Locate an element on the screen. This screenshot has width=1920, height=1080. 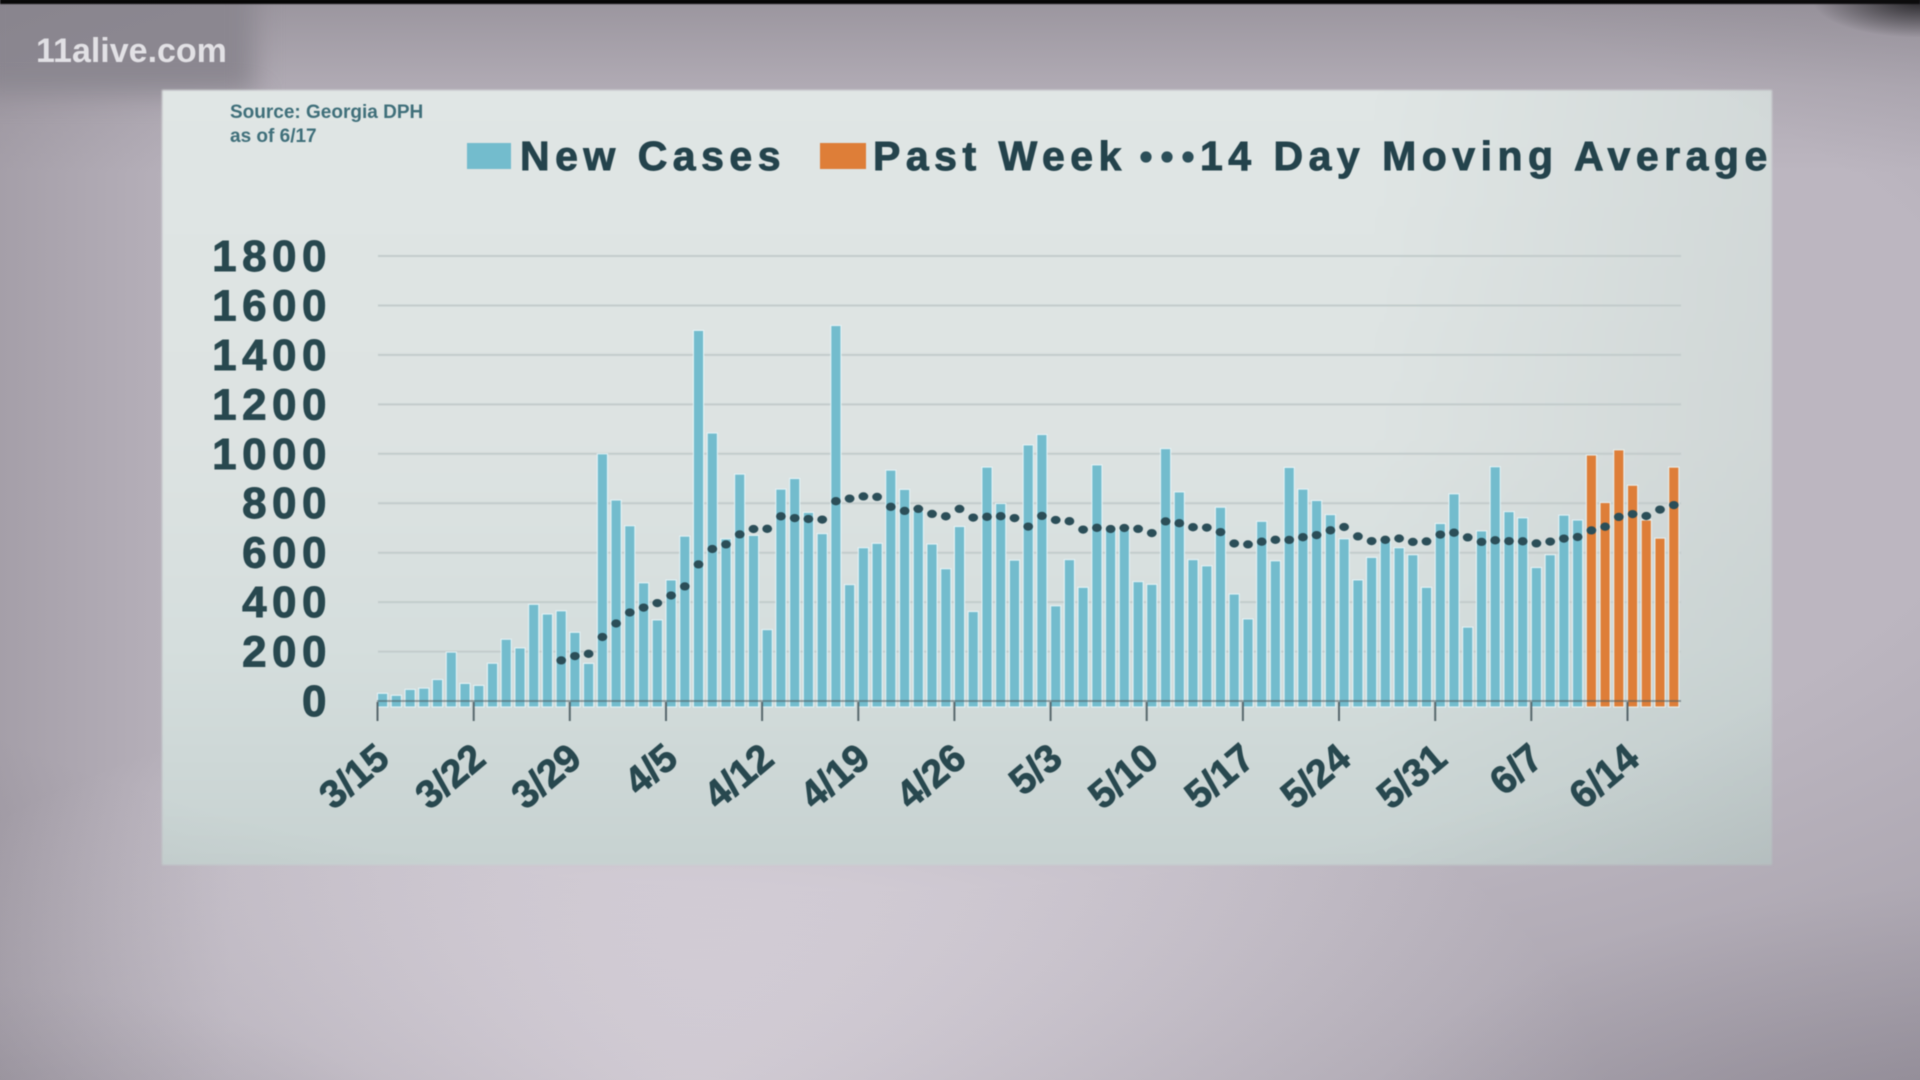
svg-text: 1000 is located at coordinates (272, 454).